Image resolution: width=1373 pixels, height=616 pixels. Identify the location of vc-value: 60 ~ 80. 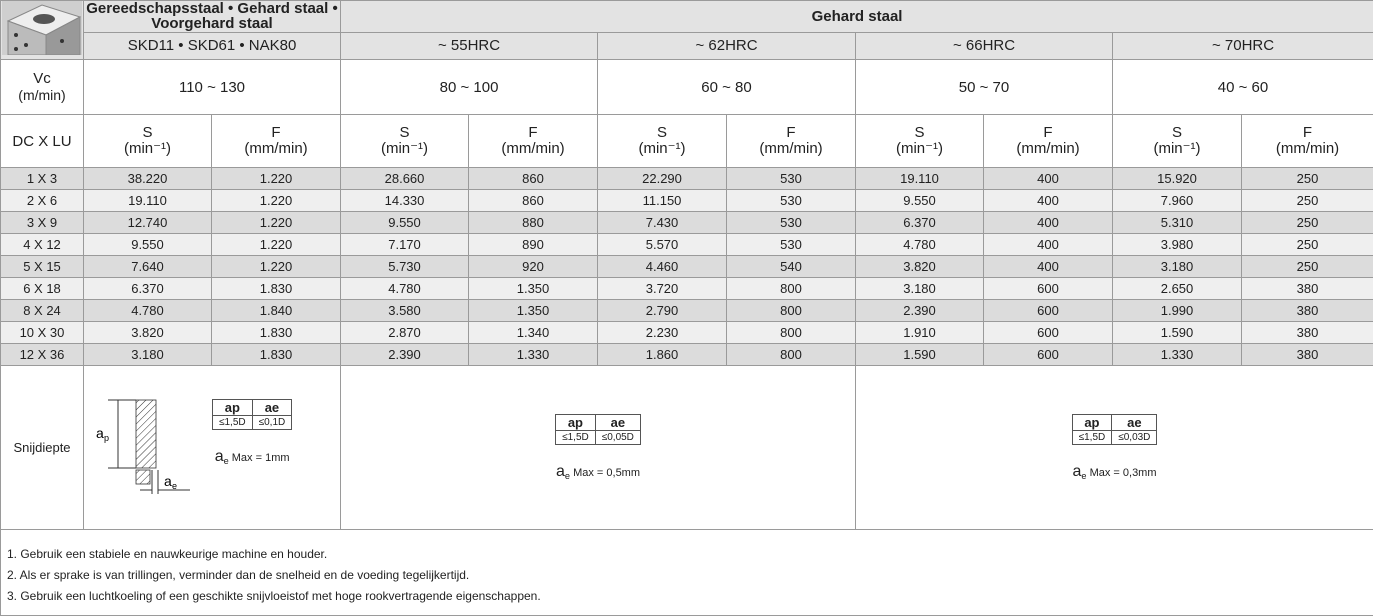
(727, 87).